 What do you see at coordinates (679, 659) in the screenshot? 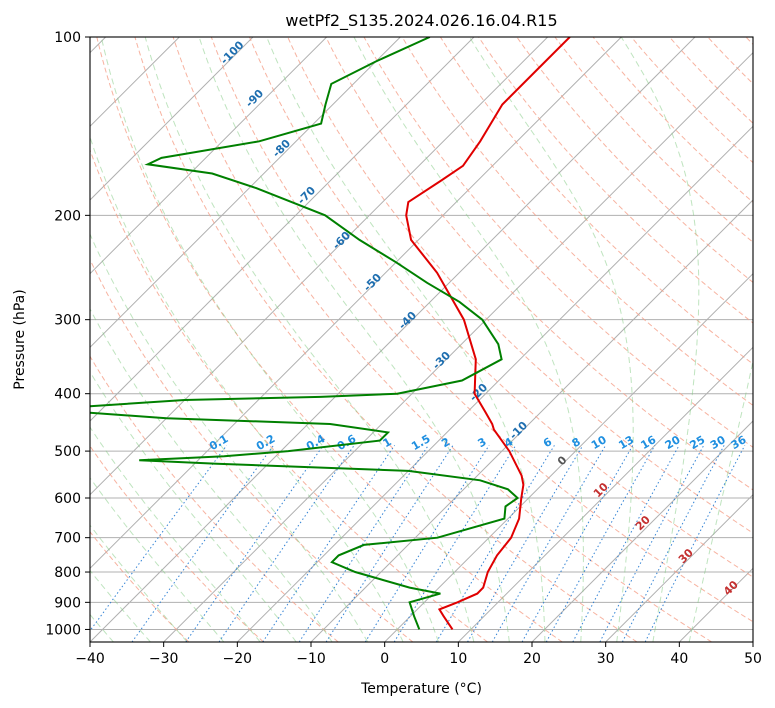
I see `x-tick-label: 40` at bounding box center [679, 659].